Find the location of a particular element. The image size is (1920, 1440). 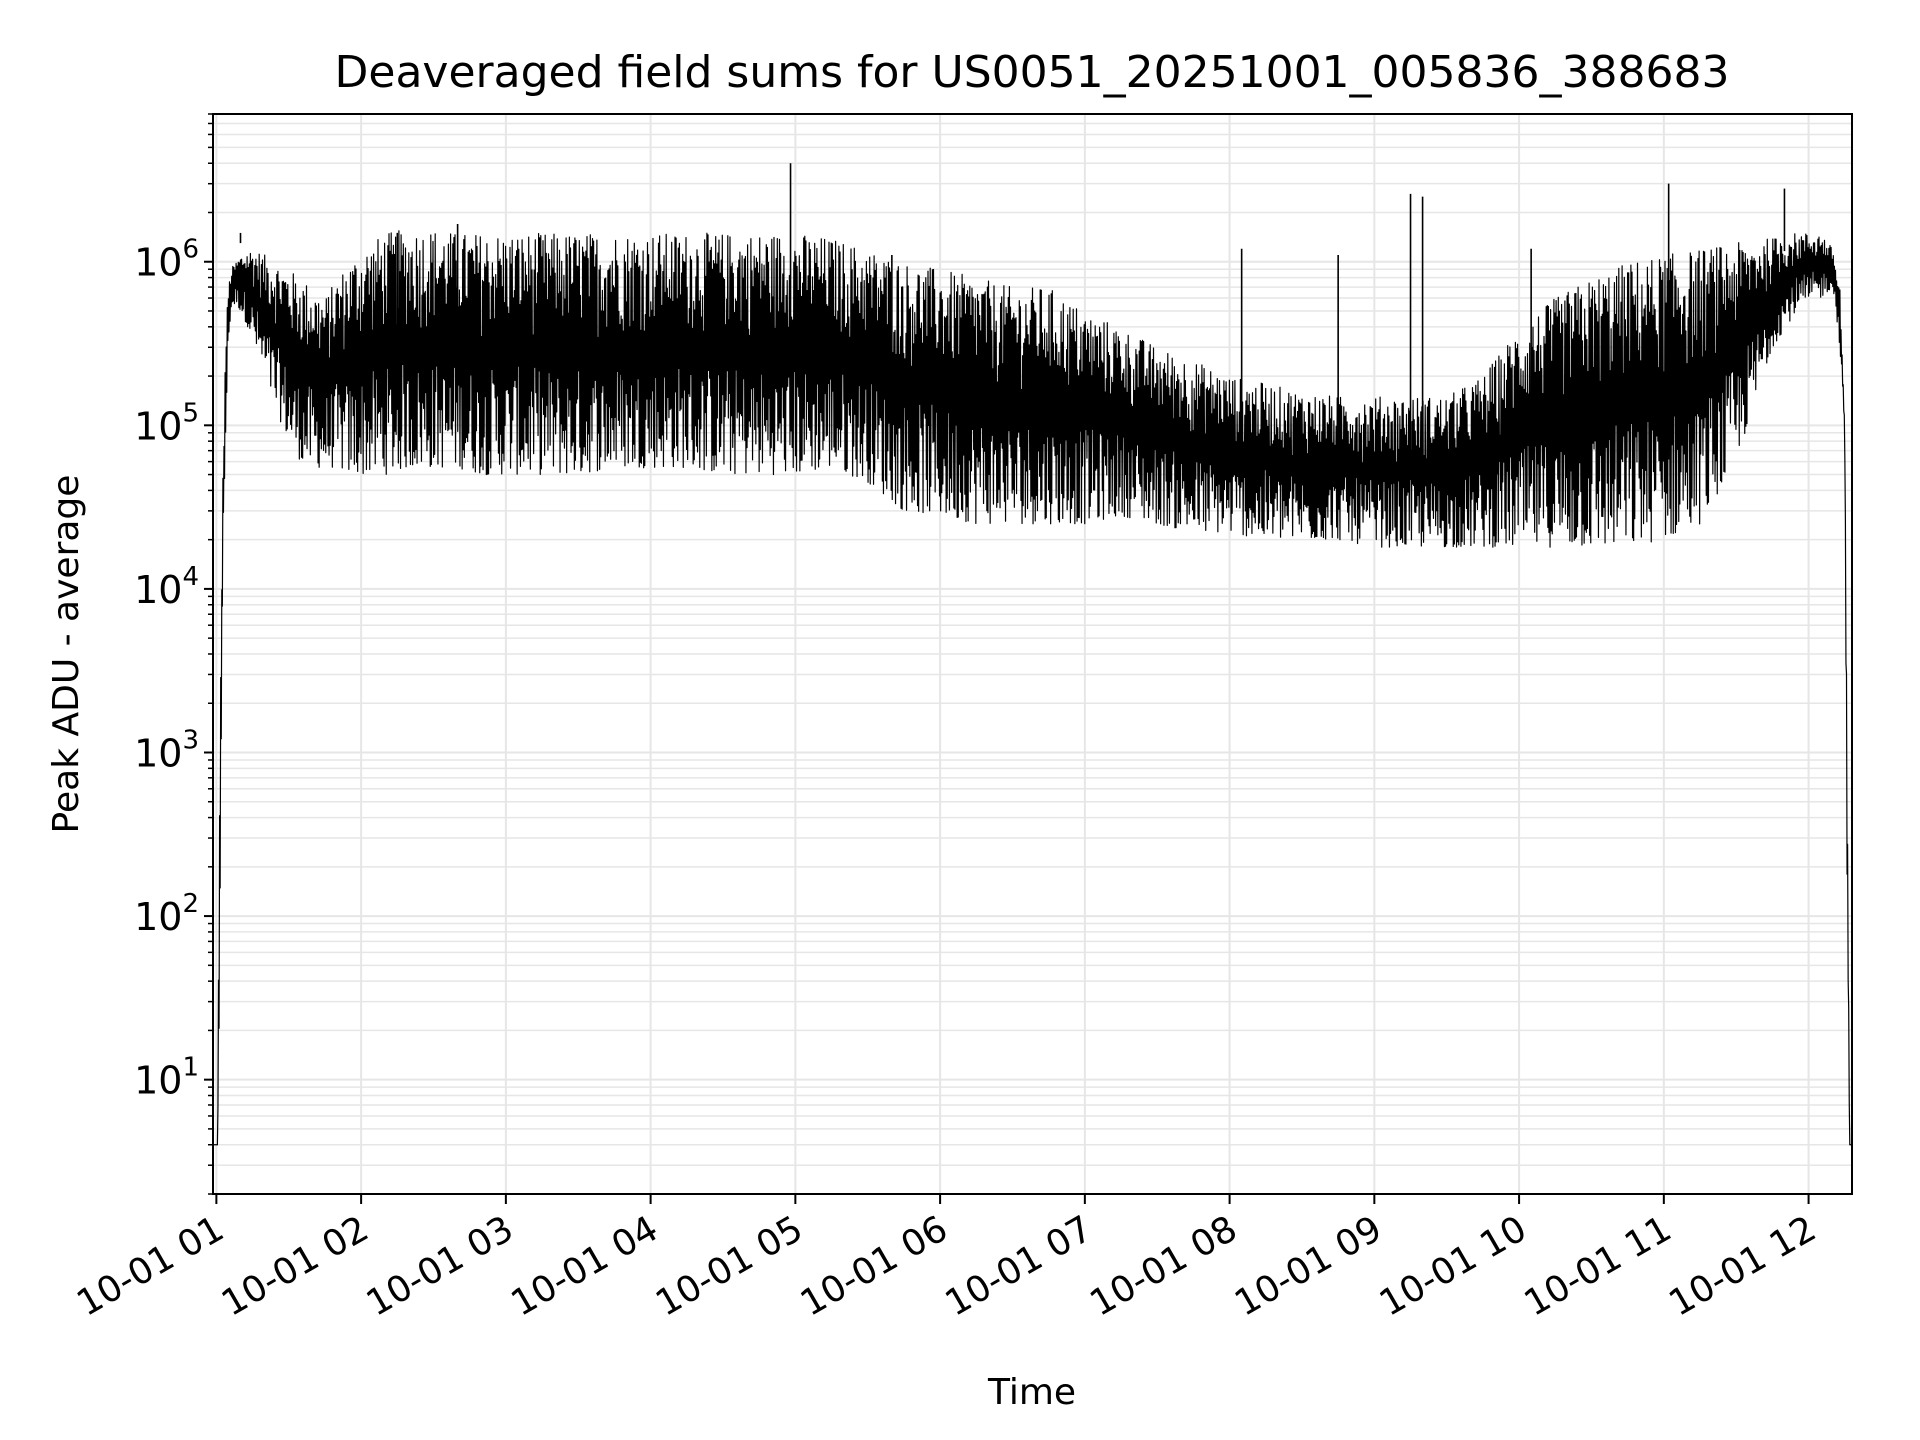

x-tick-label: 10-01 05 is located at coordinates (729, 1266).